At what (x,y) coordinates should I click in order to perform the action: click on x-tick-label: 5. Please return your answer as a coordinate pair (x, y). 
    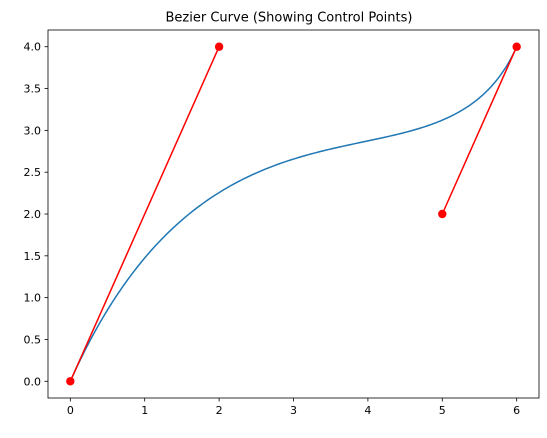
    Looking at the image, I should click on (442, 410).